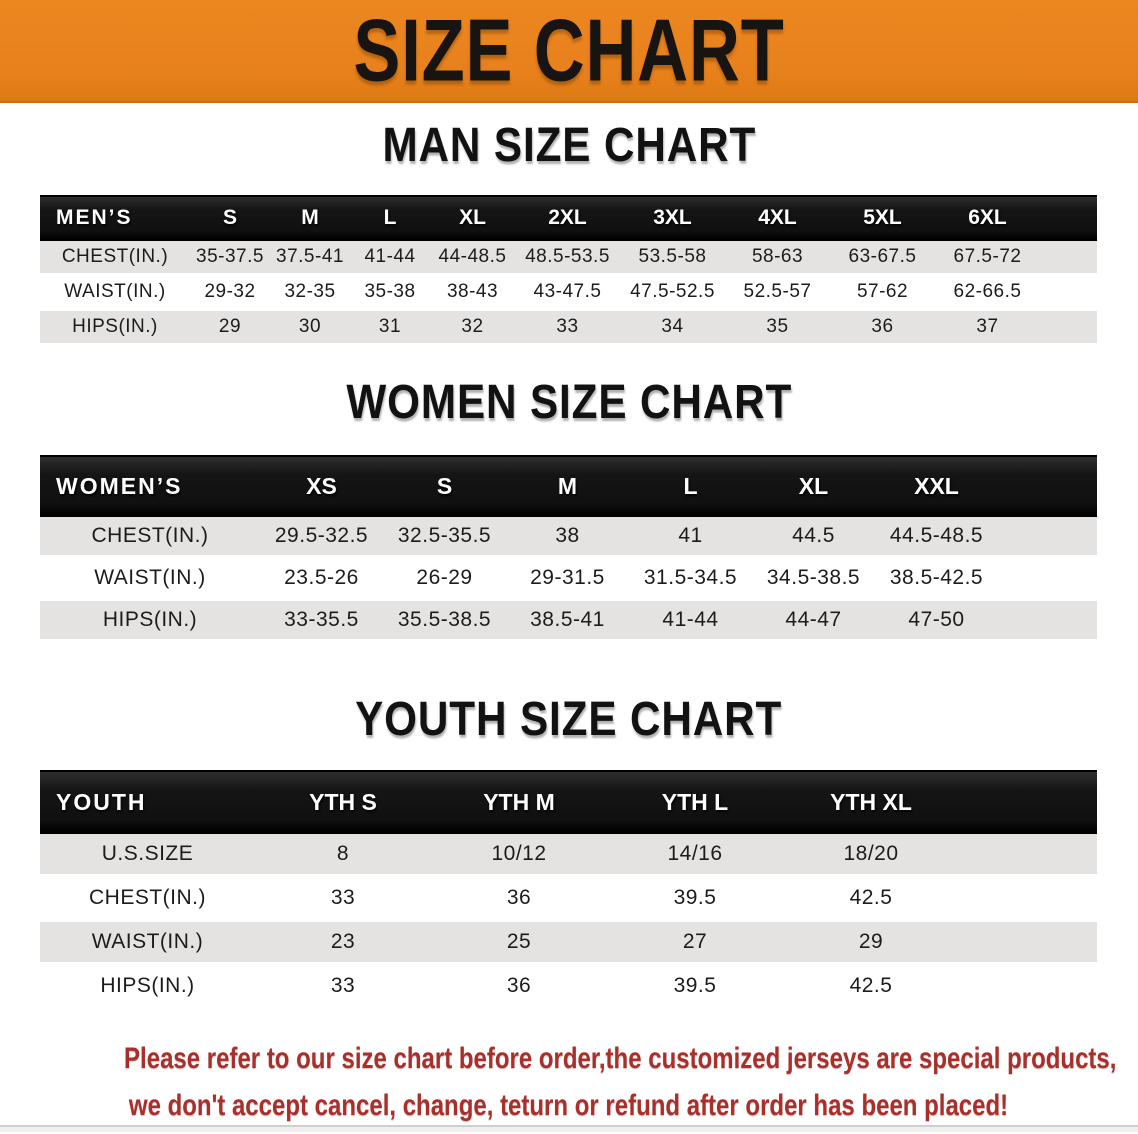  What do you see at coordinates (343, 944) in the screenshot?
I see `table-cell: 23` at bounding box center [343, 944].